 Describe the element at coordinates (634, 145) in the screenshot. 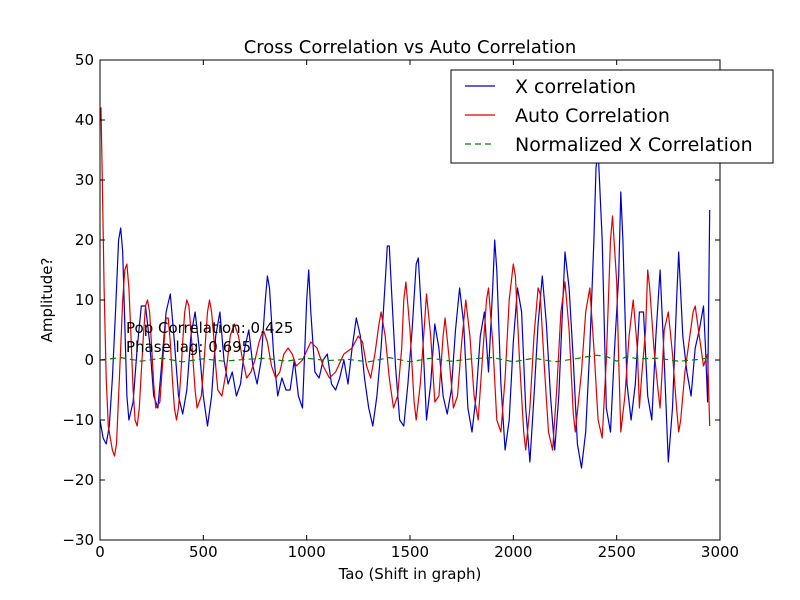

I see `legend-label-normalized-x-correlation: Normalized X Correlation` at that location.